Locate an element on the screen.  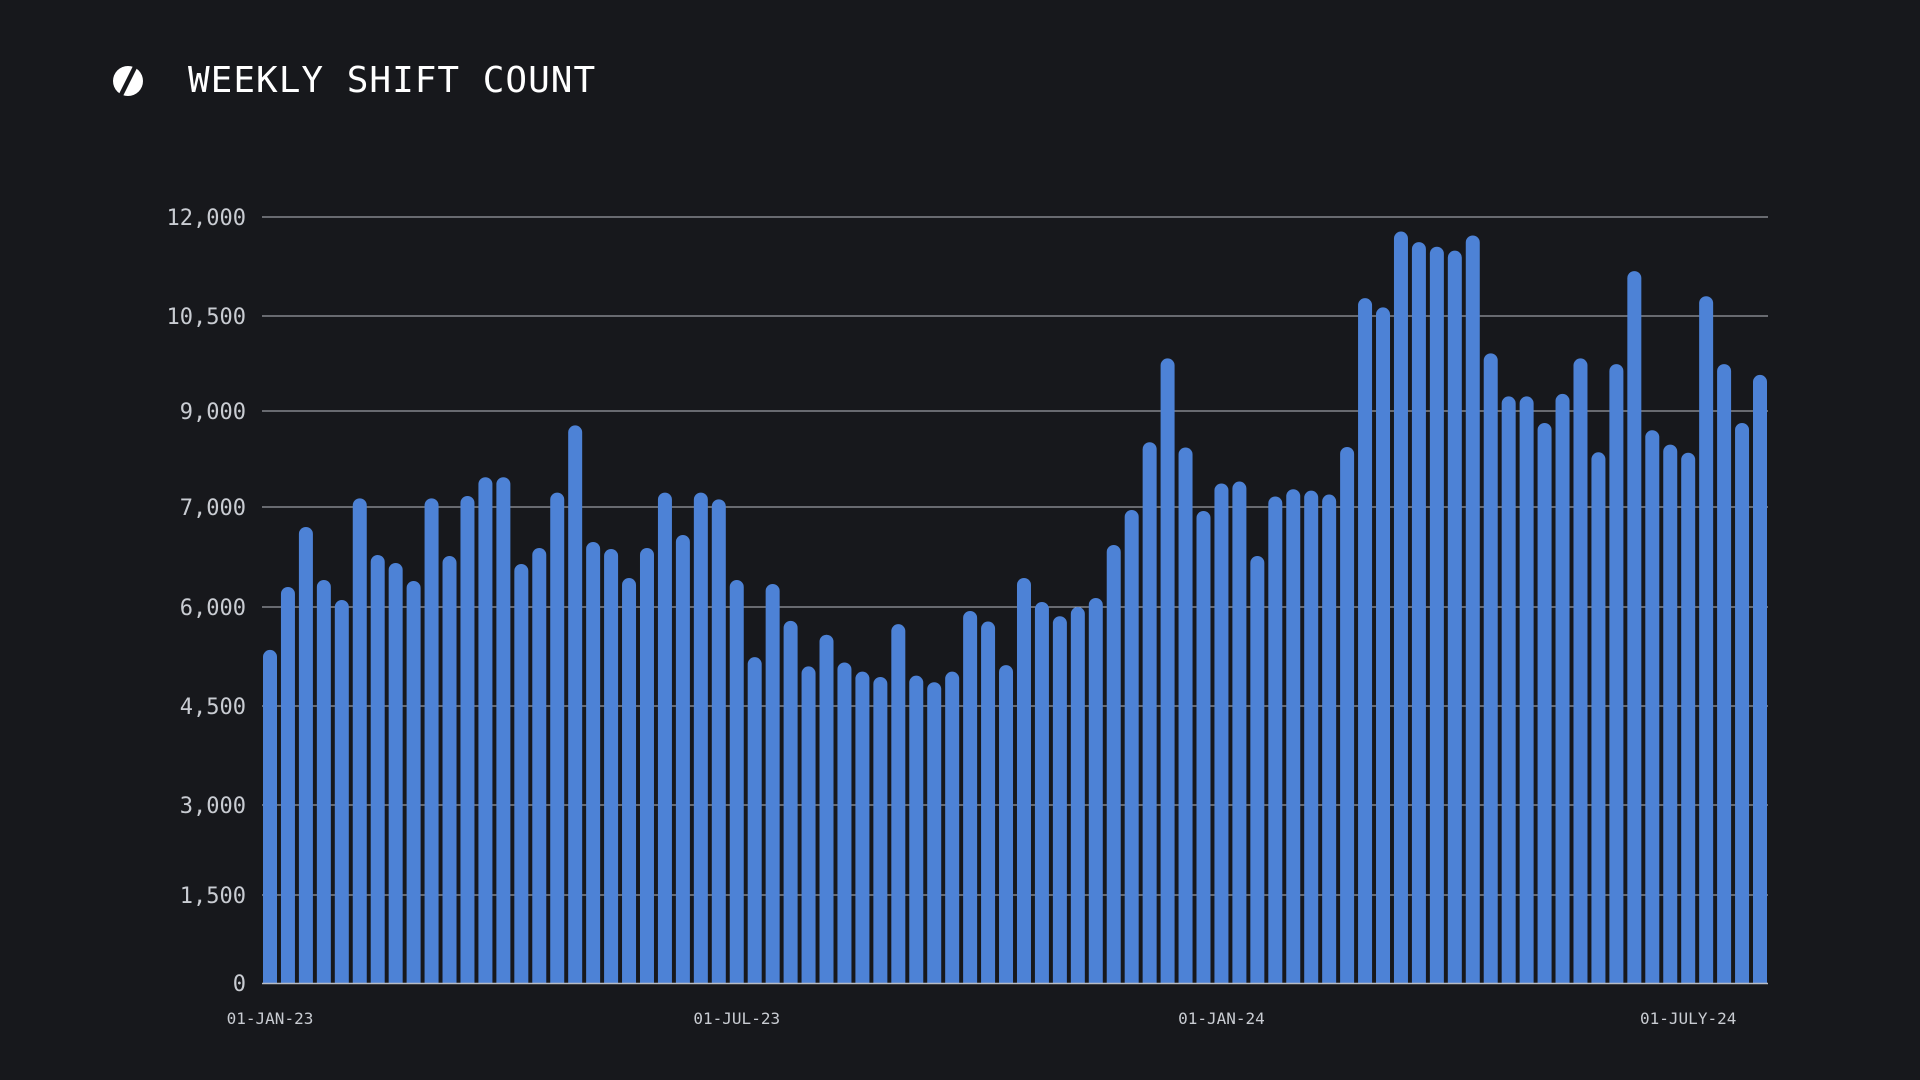
x-tick-label: 01-JUL-23 is located at coordinates (736, 1018).